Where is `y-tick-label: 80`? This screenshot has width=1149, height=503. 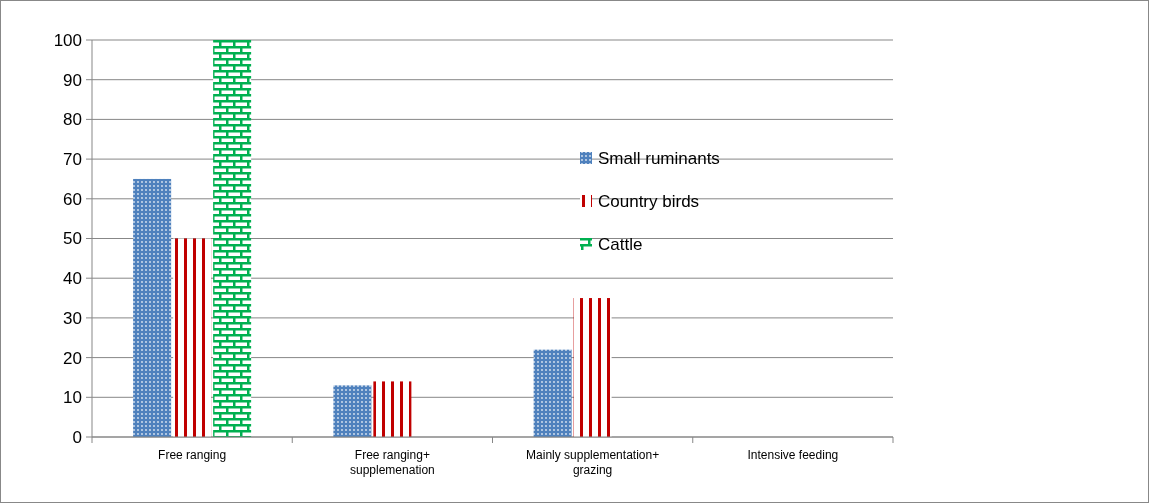 y-tick-label: 80 is located at coordinates (72, 120).